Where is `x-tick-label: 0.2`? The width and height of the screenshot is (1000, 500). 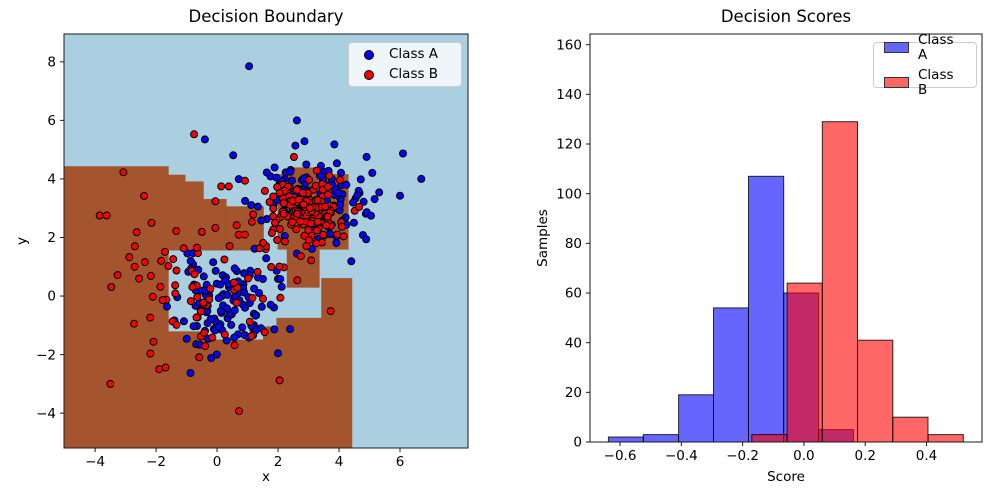 x-tick-label: 0.2 is located at coordinates (864, 456).